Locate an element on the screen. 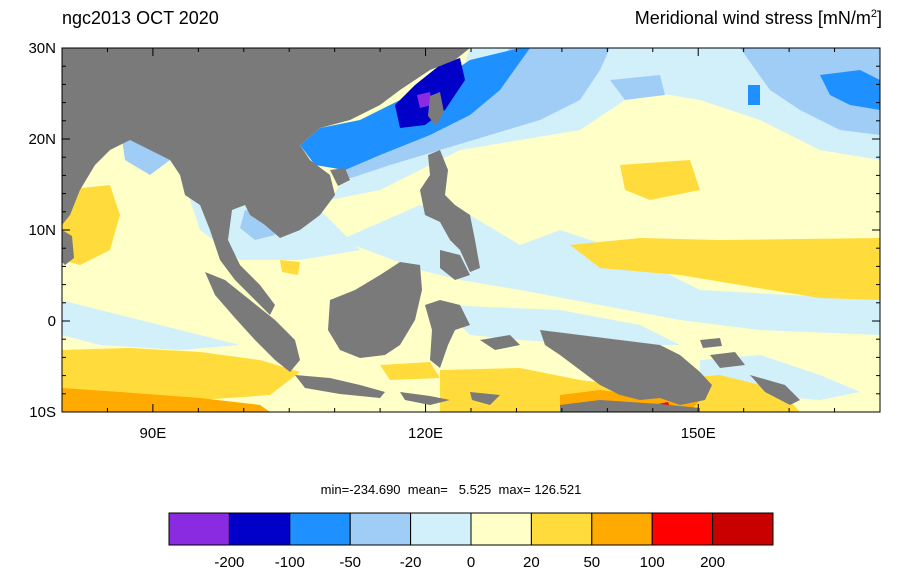 The height and width of the screenshot is (576, 902). lon-tick-label: 120E is located at coordinates (425, 433).